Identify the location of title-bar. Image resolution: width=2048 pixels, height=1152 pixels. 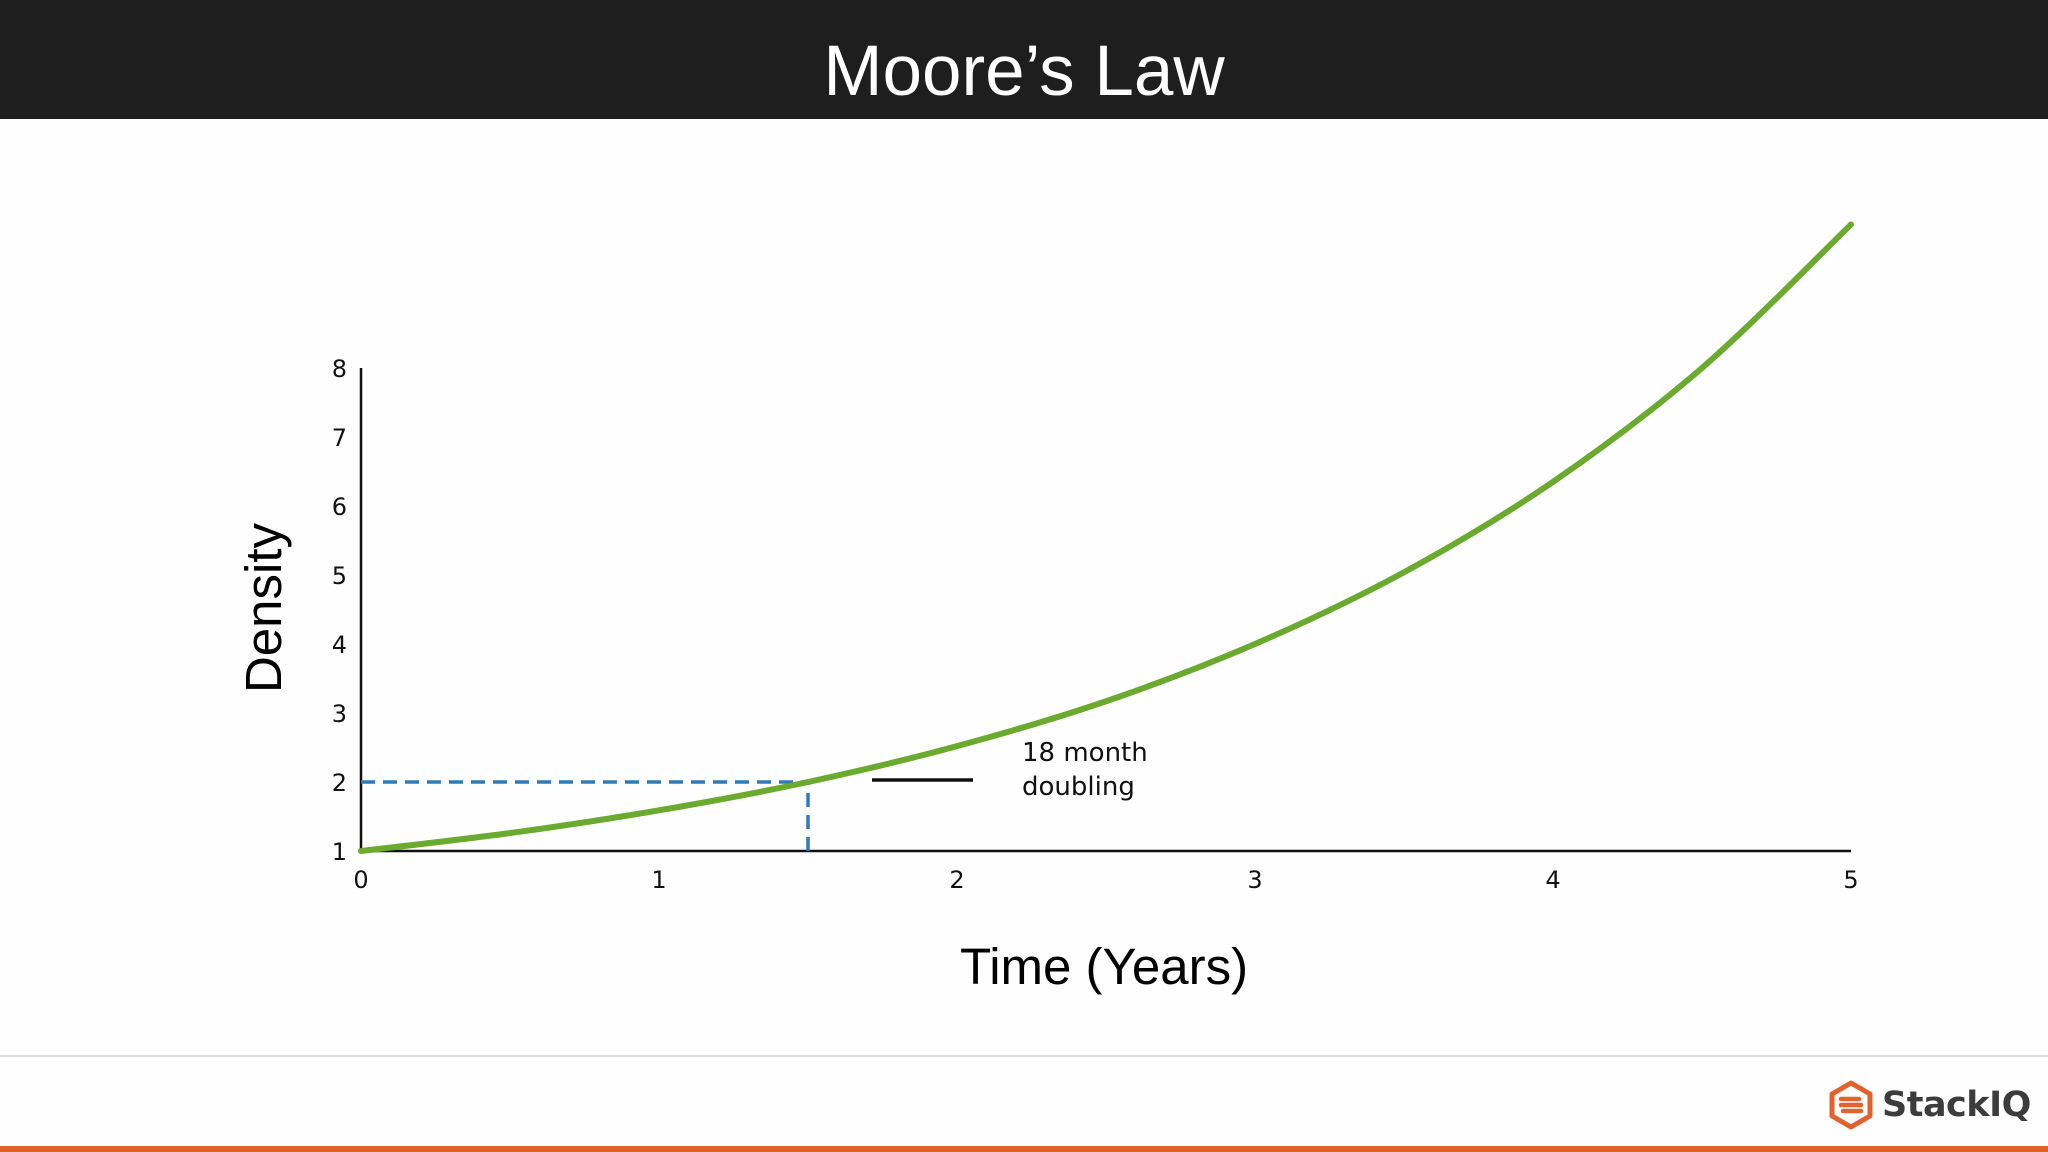
(1024, 59).